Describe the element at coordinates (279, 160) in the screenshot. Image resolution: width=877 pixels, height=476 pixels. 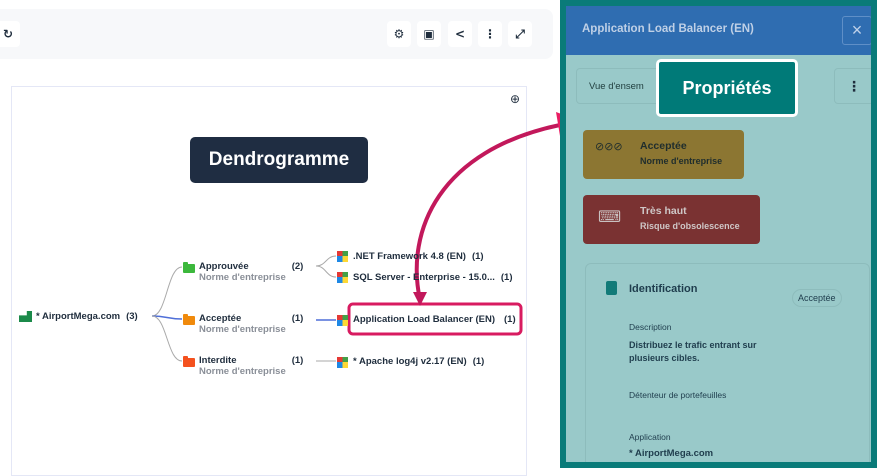
I see `dendrogram-label: Dendrogramme` at that location.